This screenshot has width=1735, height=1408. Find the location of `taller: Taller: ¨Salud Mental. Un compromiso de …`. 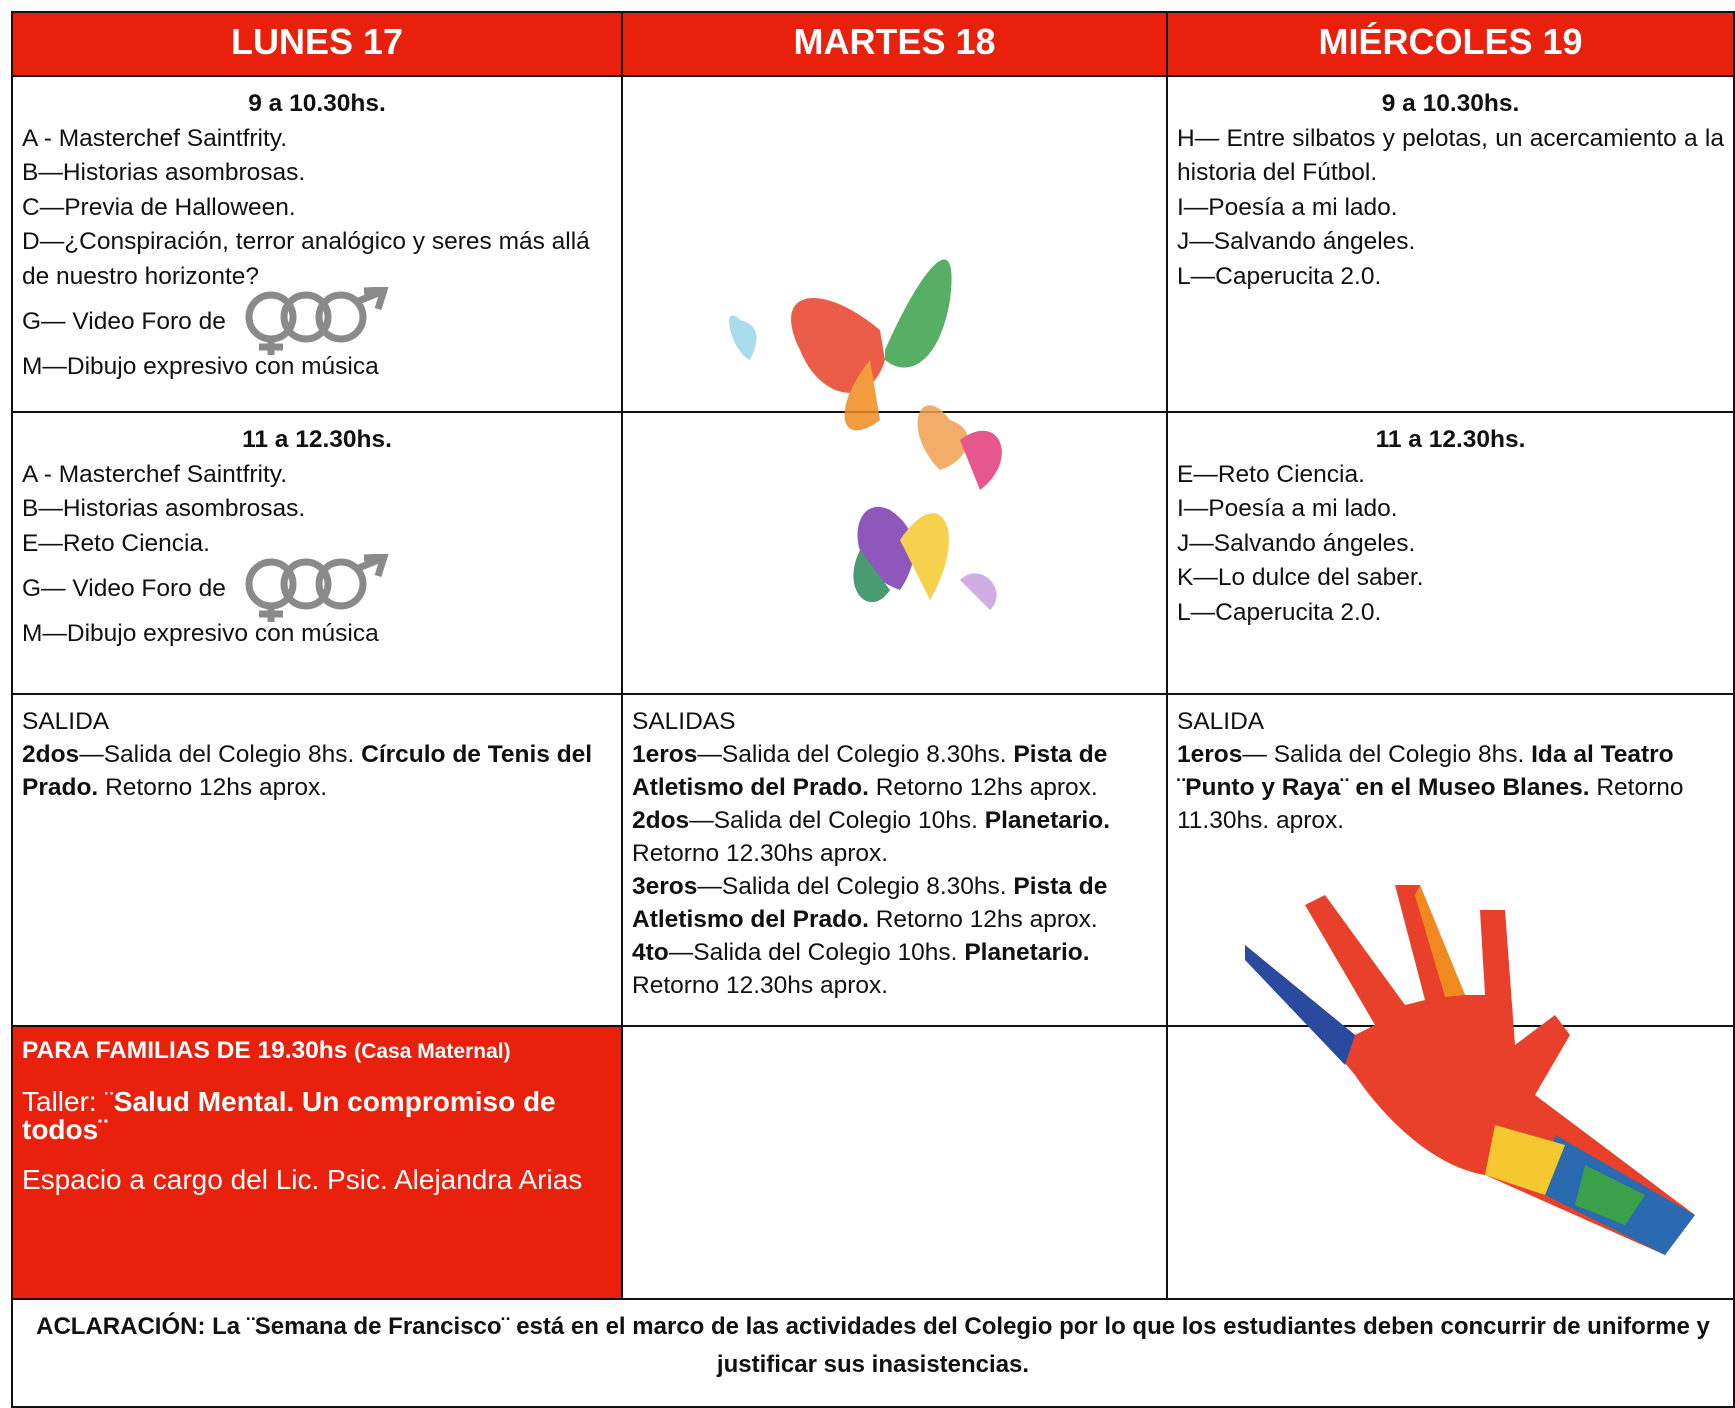

taller: Taller: ¨Salud Mental. Un compromiso de … is located at coordinates (317, 1116).